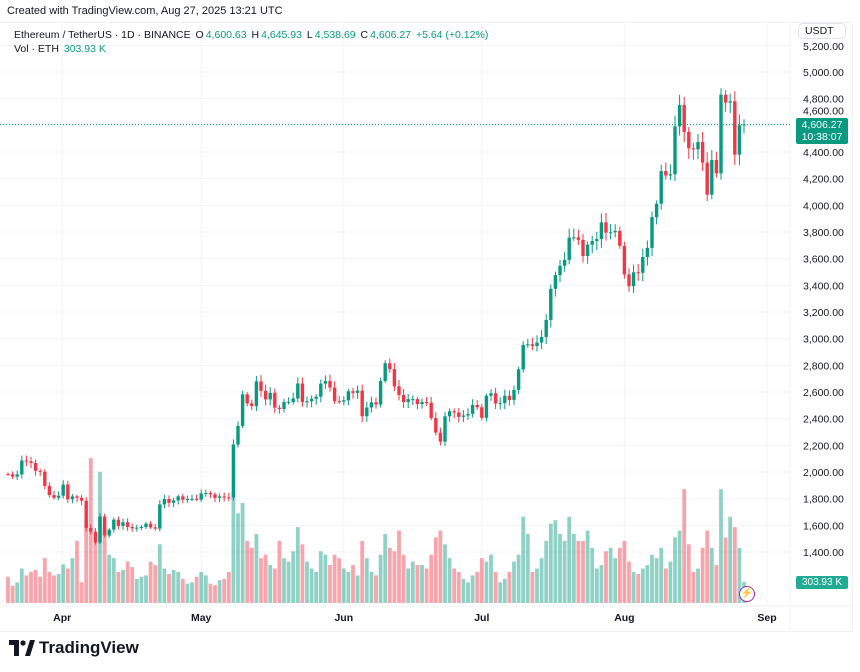 Image resolution: width=860 pixels, height=672 pixels. I want to click on symbol-title: Ethereum / TetherUS · 1D · BINANCE, so click(102, 35).